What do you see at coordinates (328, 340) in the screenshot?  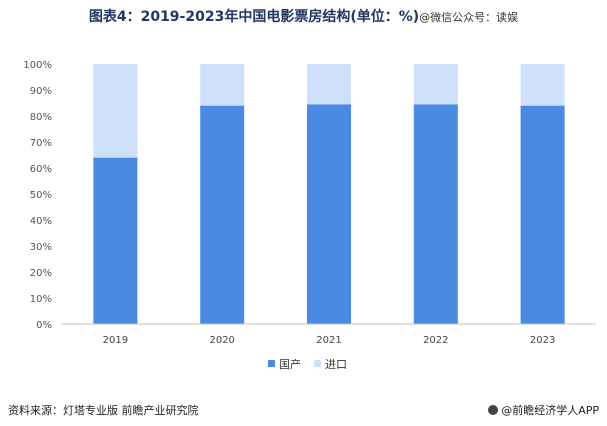 I see `x-tick-label: 2021` at bounding box center [328, 340].